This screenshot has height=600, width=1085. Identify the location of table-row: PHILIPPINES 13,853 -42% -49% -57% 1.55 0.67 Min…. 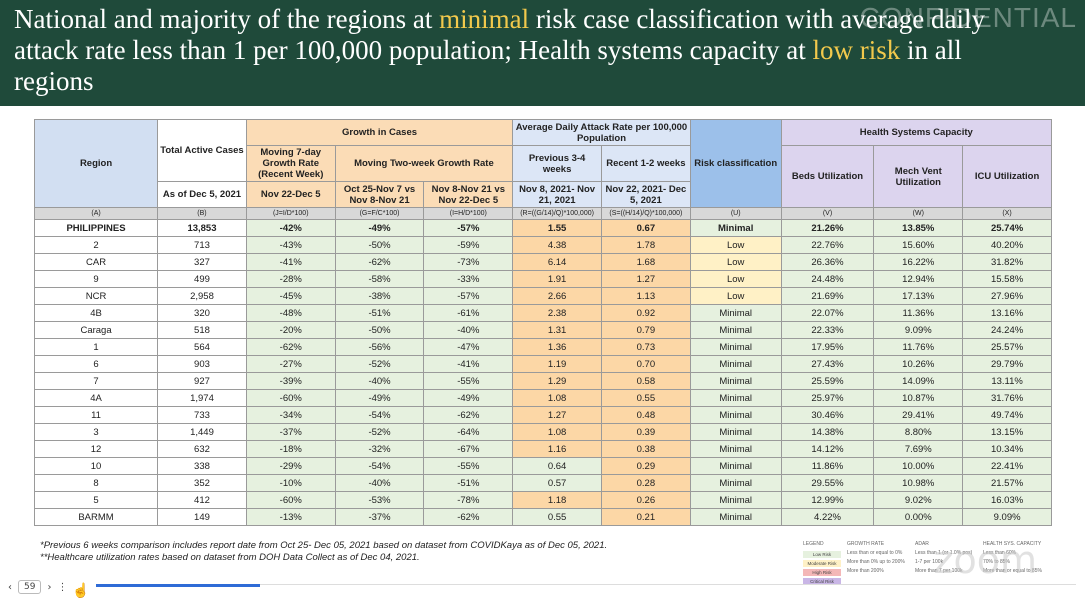
(542, 228).